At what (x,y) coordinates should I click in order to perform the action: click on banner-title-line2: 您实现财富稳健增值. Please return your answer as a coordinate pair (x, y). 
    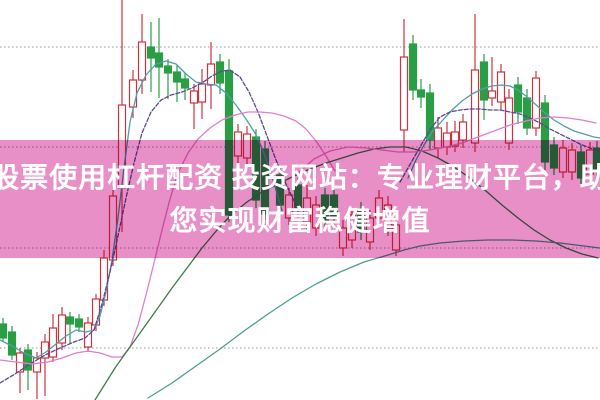
    Looking at the image, I should click on (300, 220).